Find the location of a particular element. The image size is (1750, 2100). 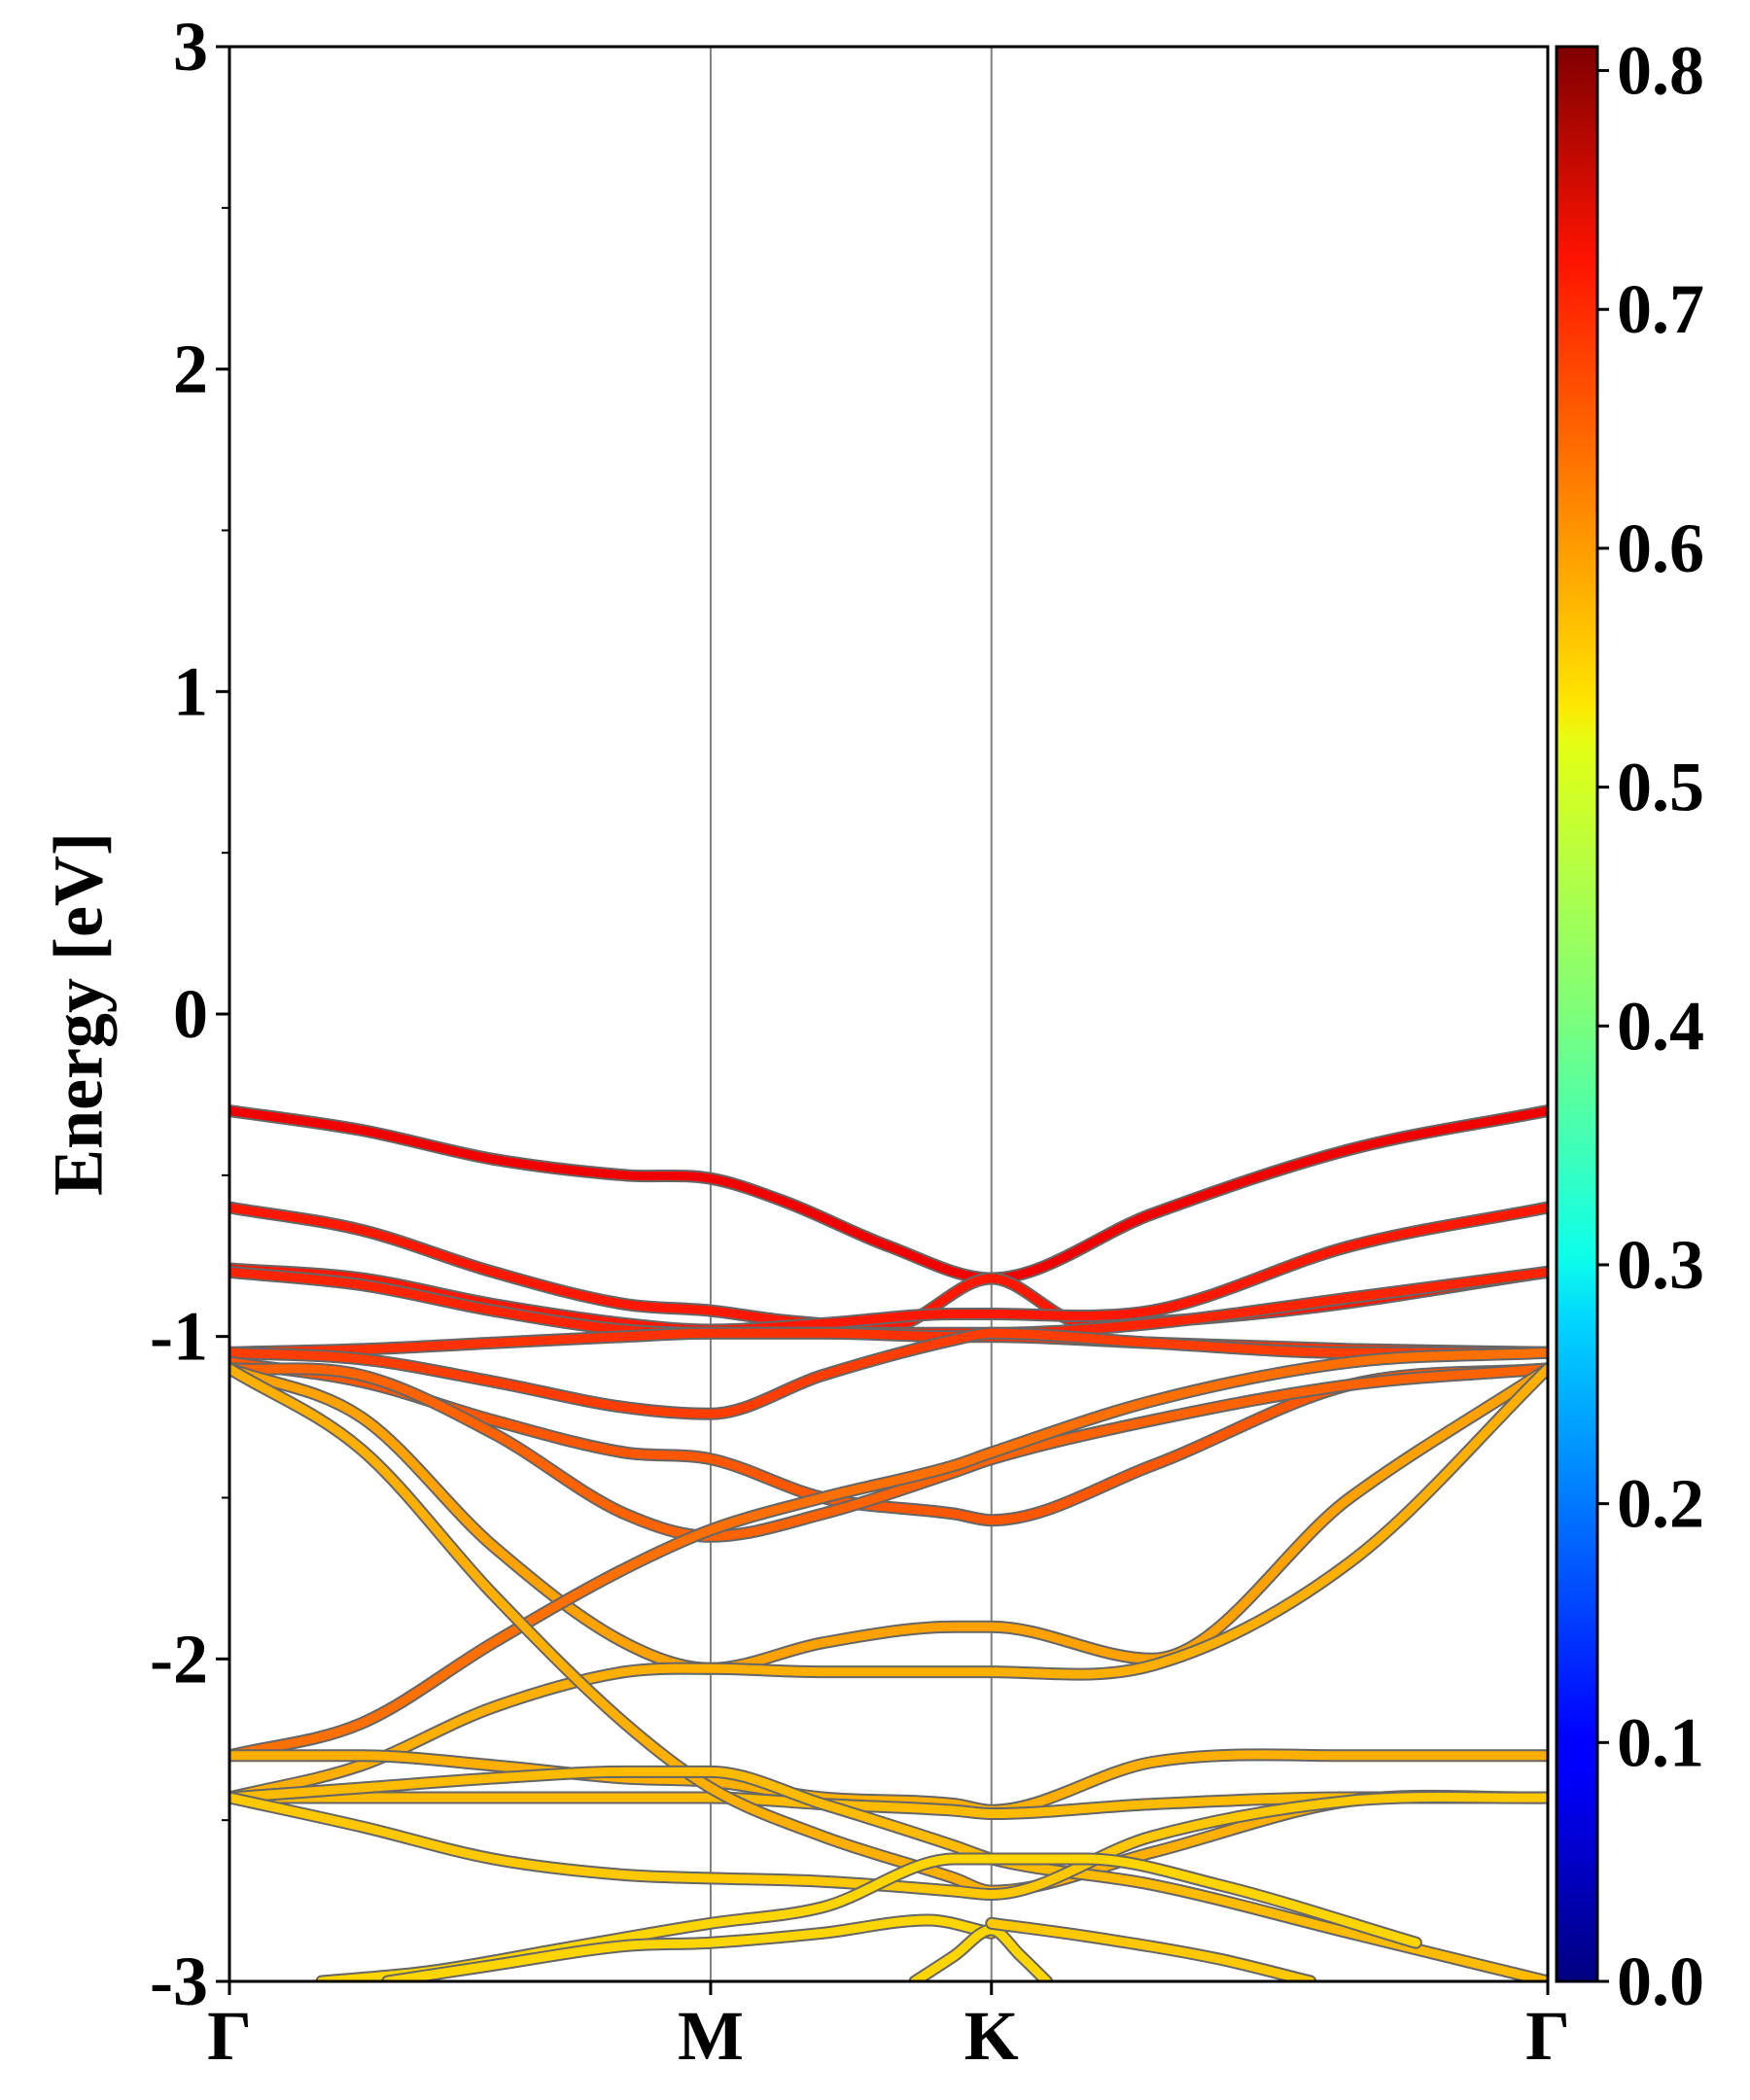

y-tick-label: 1 is located at coordinates (190, 691).